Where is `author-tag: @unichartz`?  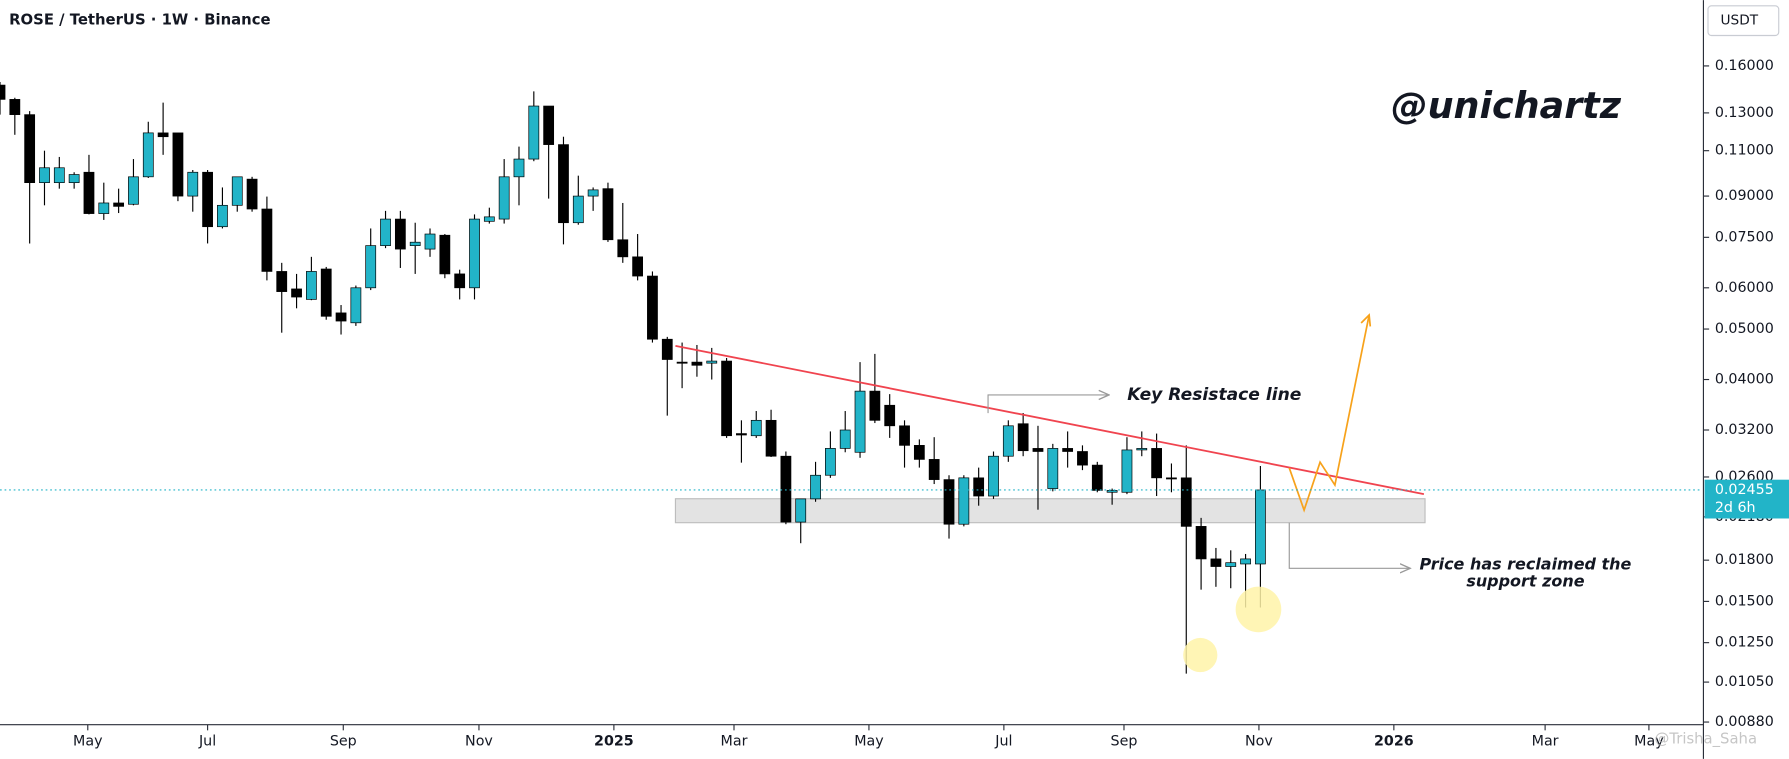 author-tag: @unichartz is located at coordinates (1506, 105).